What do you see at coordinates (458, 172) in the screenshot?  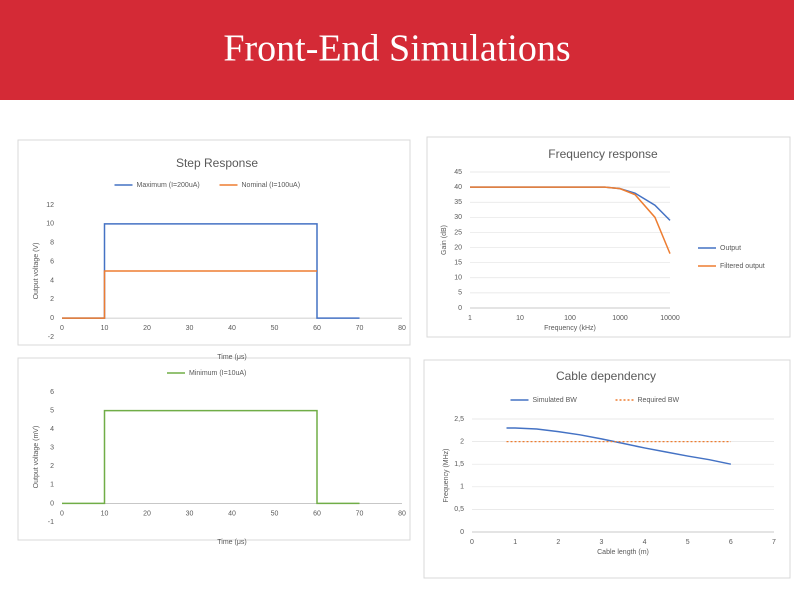 I see `y-tick-label: 45` at bounding box center [458, 172].